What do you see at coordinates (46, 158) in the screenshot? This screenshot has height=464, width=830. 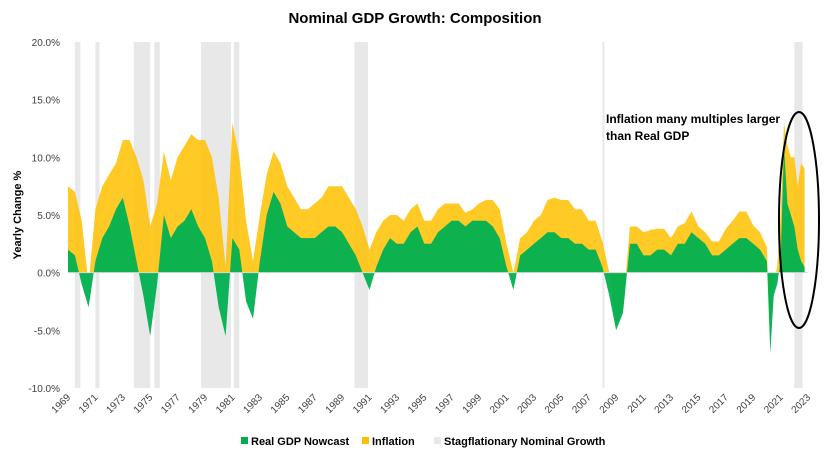 I see `y-tick-label: 10.0%` at bounding box center [46, 158].